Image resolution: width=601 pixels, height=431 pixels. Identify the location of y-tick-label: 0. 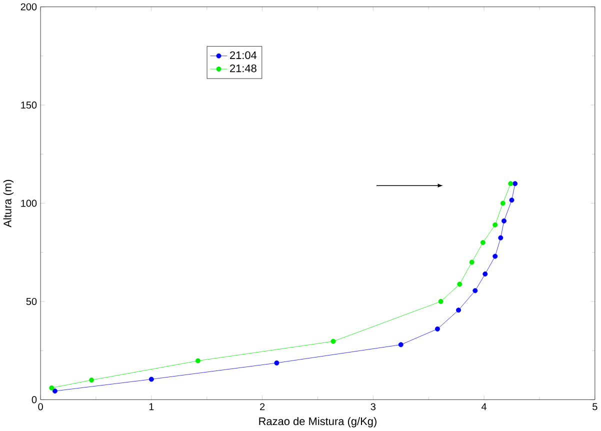
(34, 400).